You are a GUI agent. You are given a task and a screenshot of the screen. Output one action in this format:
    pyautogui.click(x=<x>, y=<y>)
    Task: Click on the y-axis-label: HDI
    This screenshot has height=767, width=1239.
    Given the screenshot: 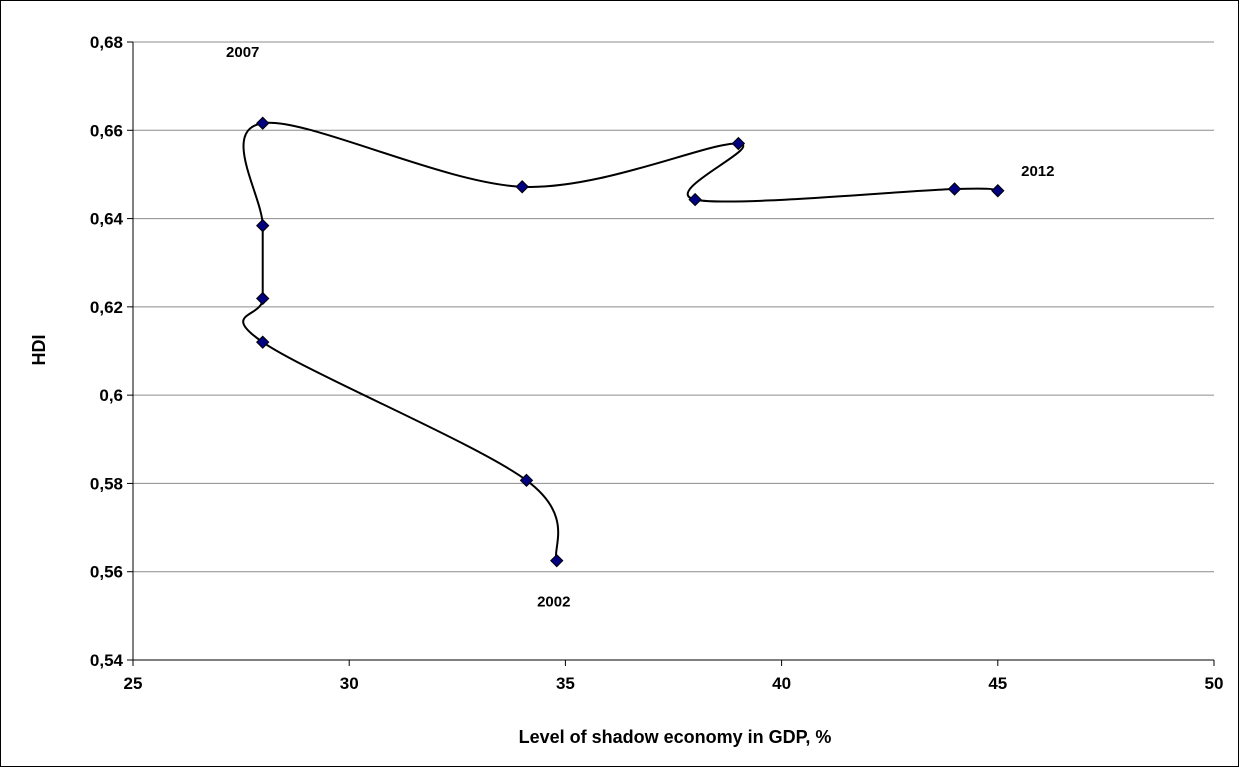 What is the action you would take?
    pyautogui.click(x=39, y=350)
    